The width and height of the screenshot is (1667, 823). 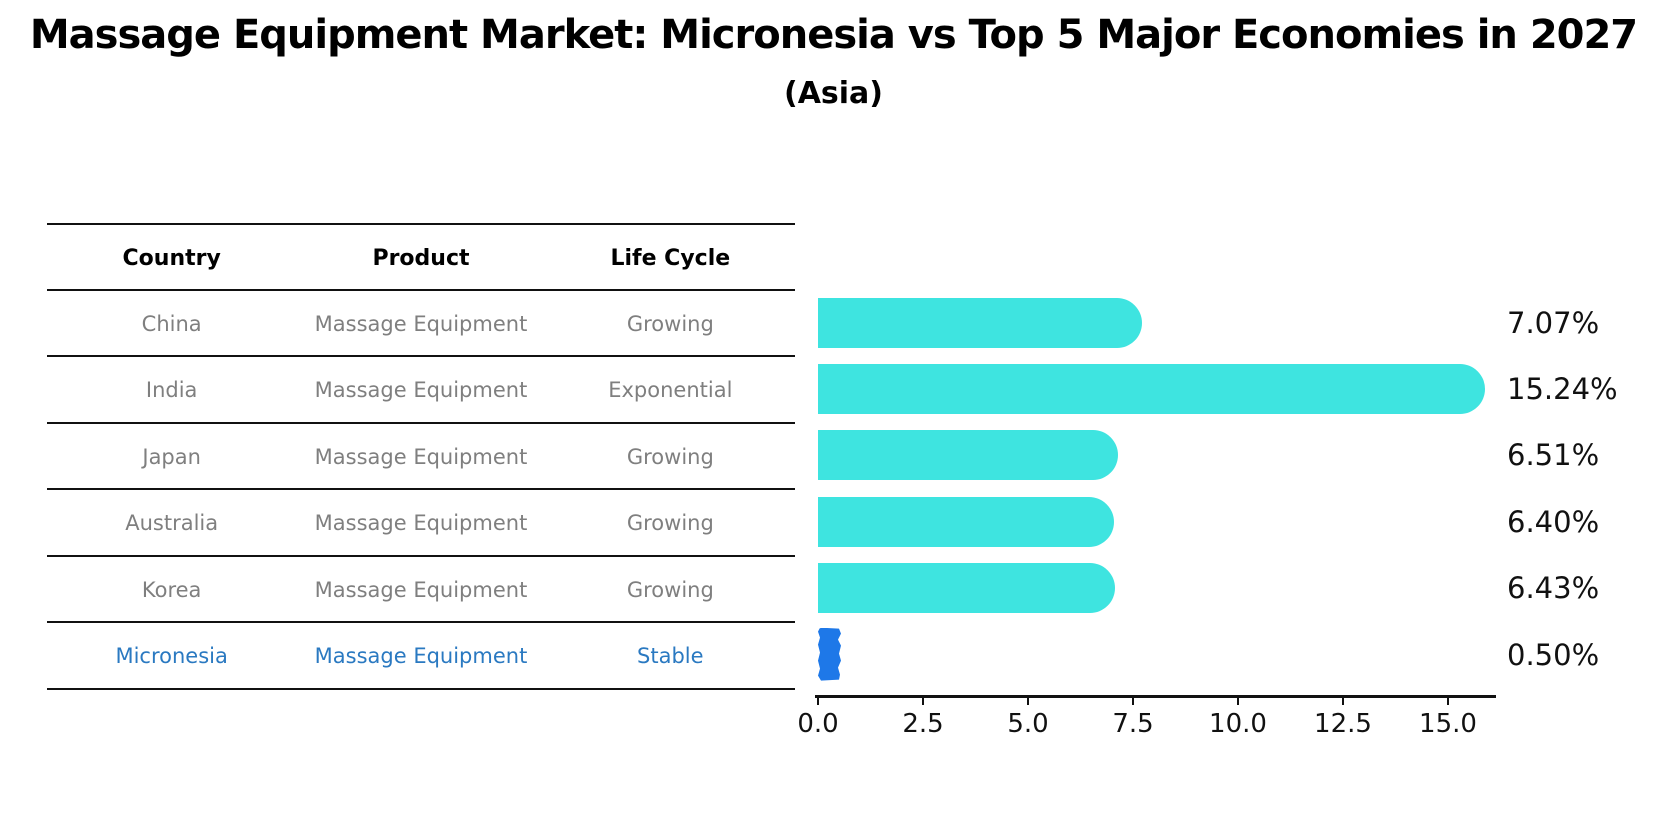 What do you see at coordinates (171, 324) in the screenshot?
I see `cell-country: China` at bounding box center [171, 324].